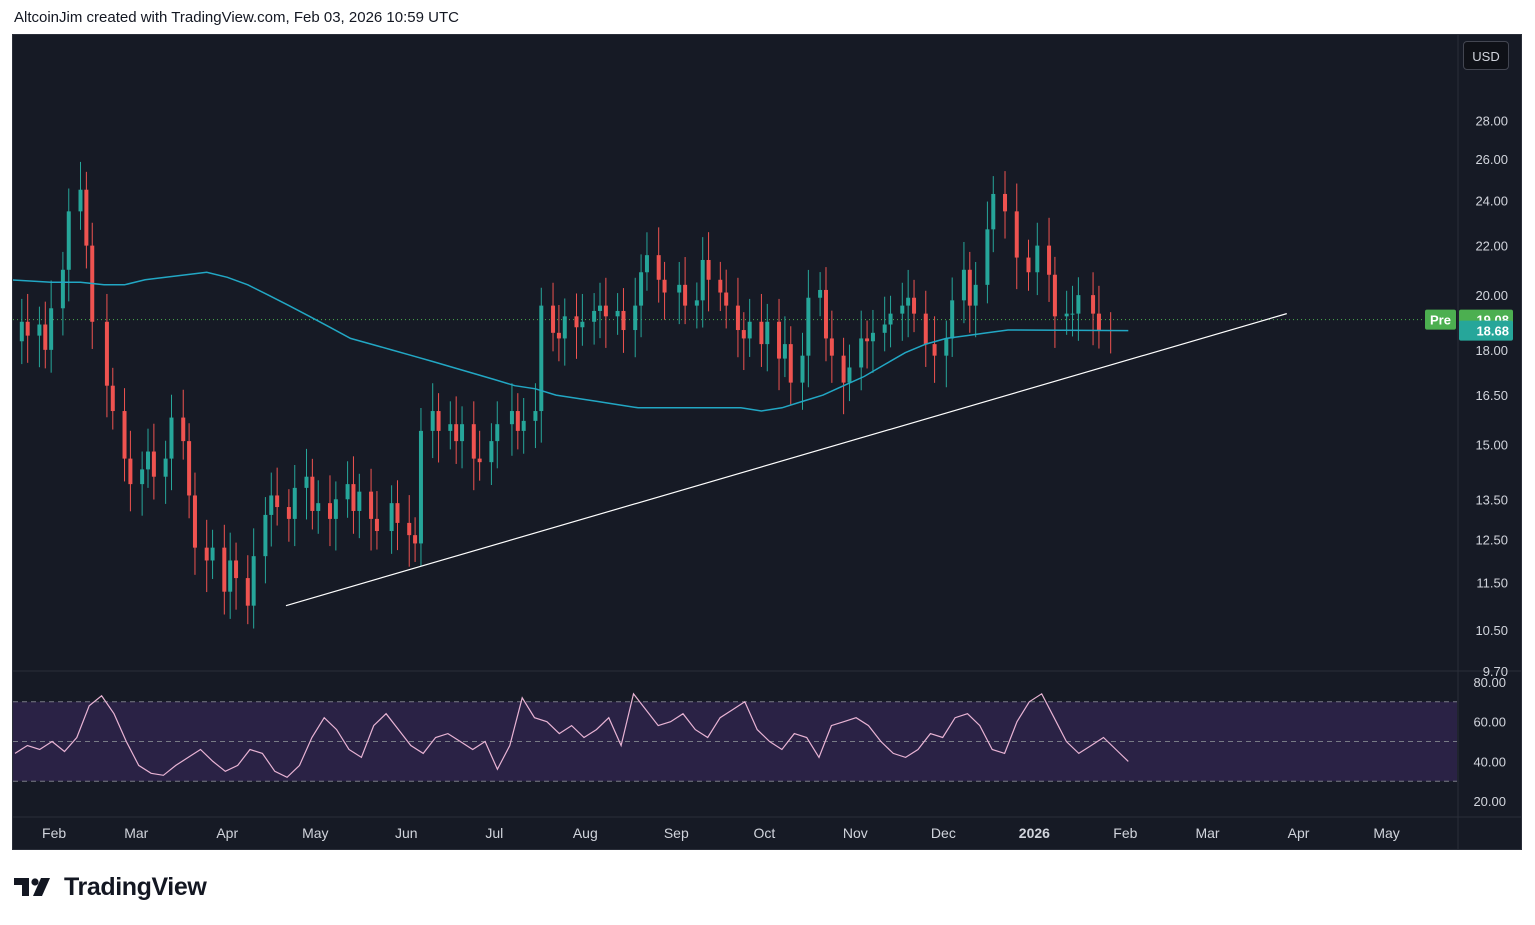  I want to click on pre-badge, so click(1440, 319).